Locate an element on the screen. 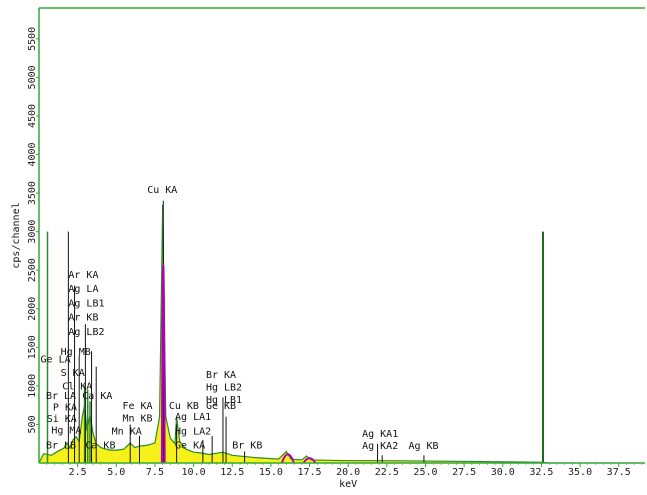 Image resolution: width=647 pixels, height=495 pixels. peak-label: Ag LA is located at coordinates (83, 289).